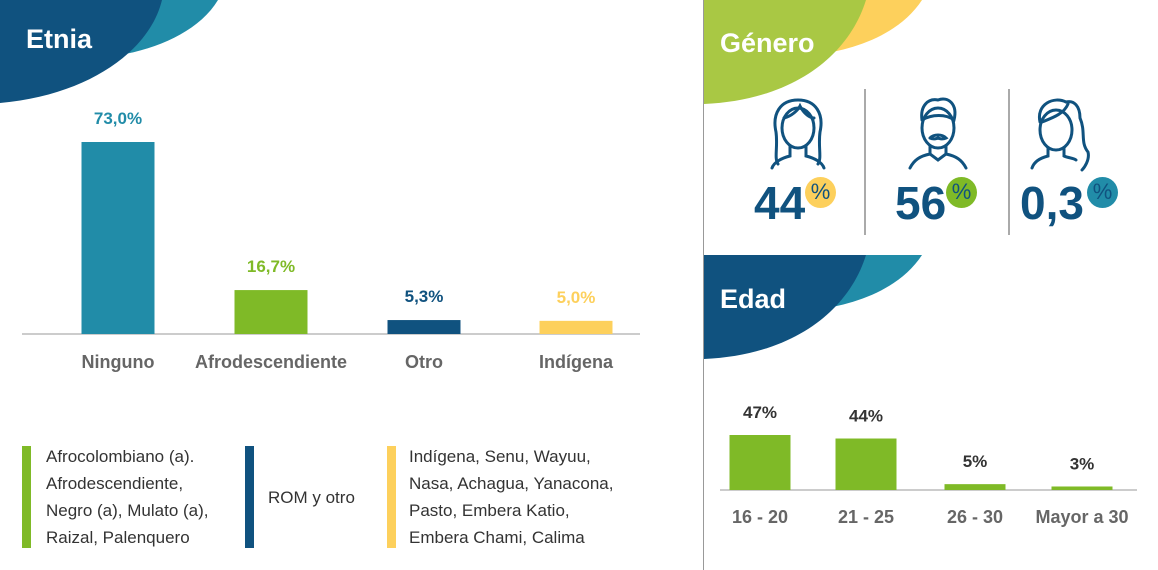 This screenshot has width=1158, height=570. What do you see at coordinates (576, 297) in the screenshot?
I see `data-label: 5,0%` at bounding box center [576, 297].